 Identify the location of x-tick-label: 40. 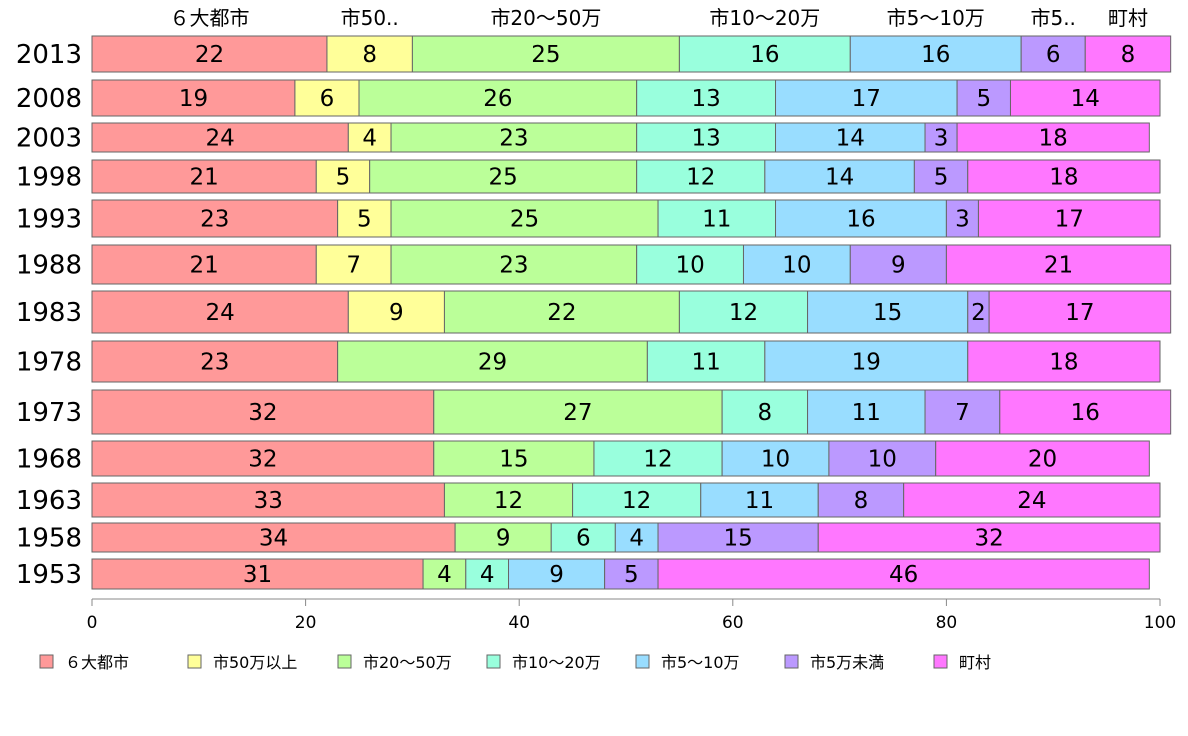
(519, 623).